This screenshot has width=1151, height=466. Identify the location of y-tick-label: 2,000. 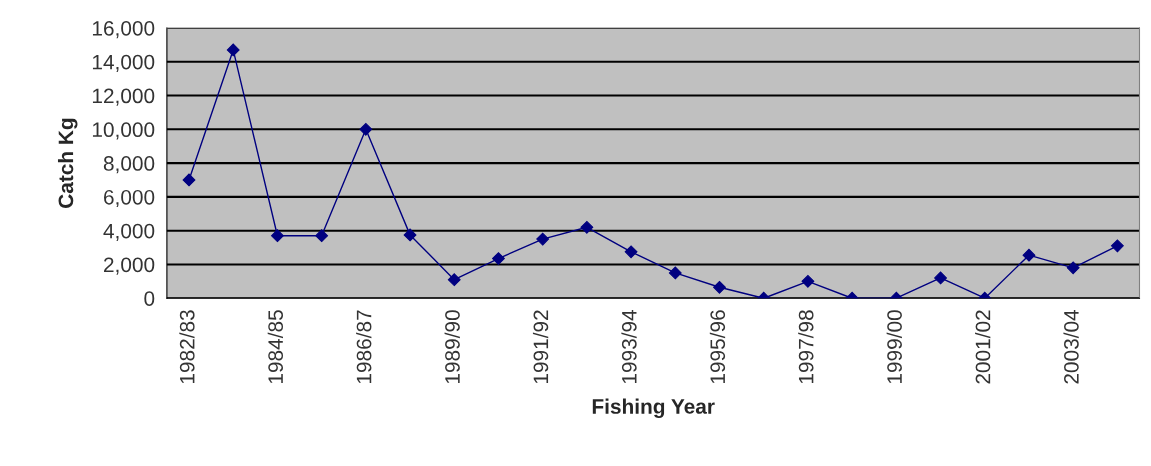
(129, 266).